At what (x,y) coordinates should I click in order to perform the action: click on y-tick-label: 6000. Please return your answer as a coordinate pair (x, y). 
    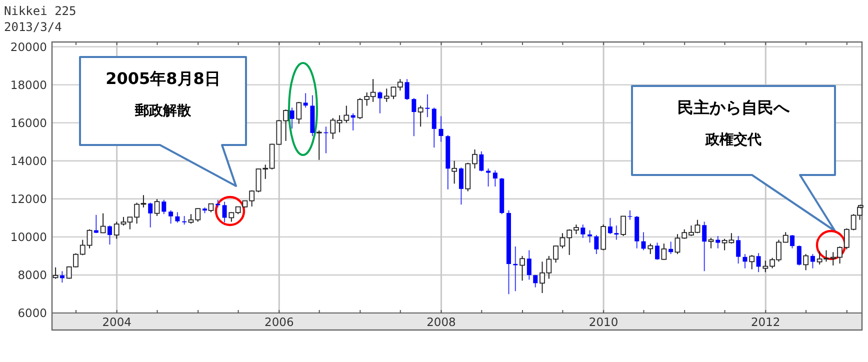
    Looking at the image, I should click on (32, 313).